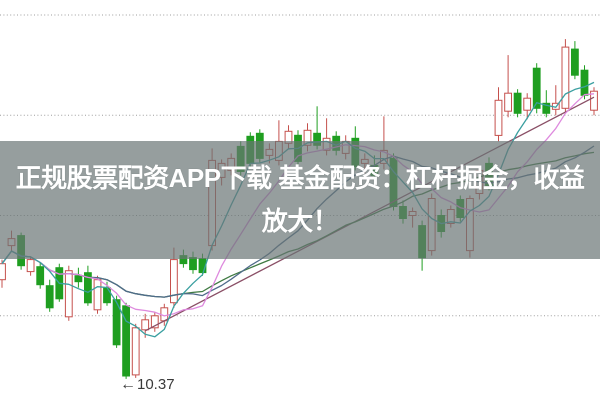  I want to click on price-low-annotation: ← 10.37, so click(147, 385).